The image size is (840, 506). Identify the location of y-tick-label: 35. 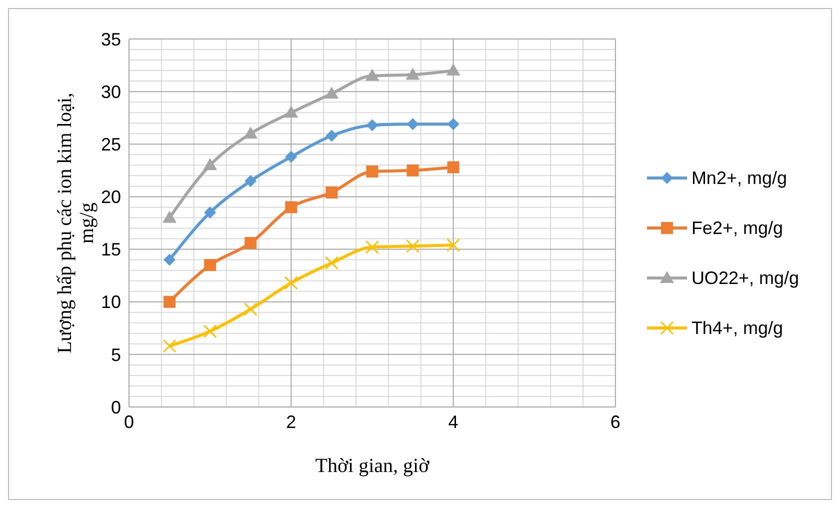
(110, 39).